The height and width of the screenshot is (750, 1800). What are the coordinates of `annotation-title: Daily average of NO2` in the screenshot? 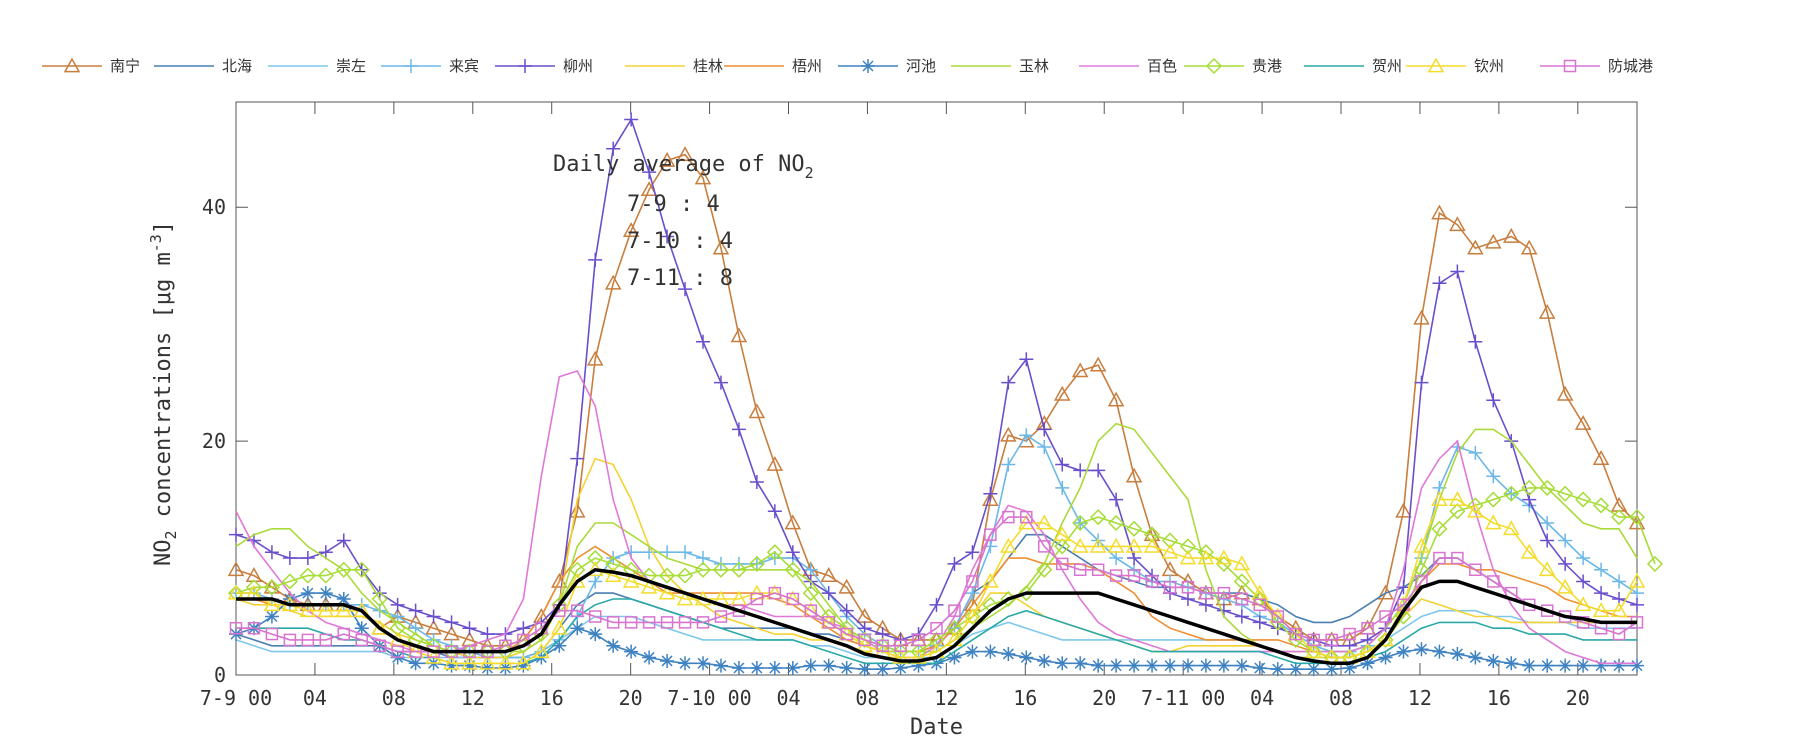 It's located at (683, 167).